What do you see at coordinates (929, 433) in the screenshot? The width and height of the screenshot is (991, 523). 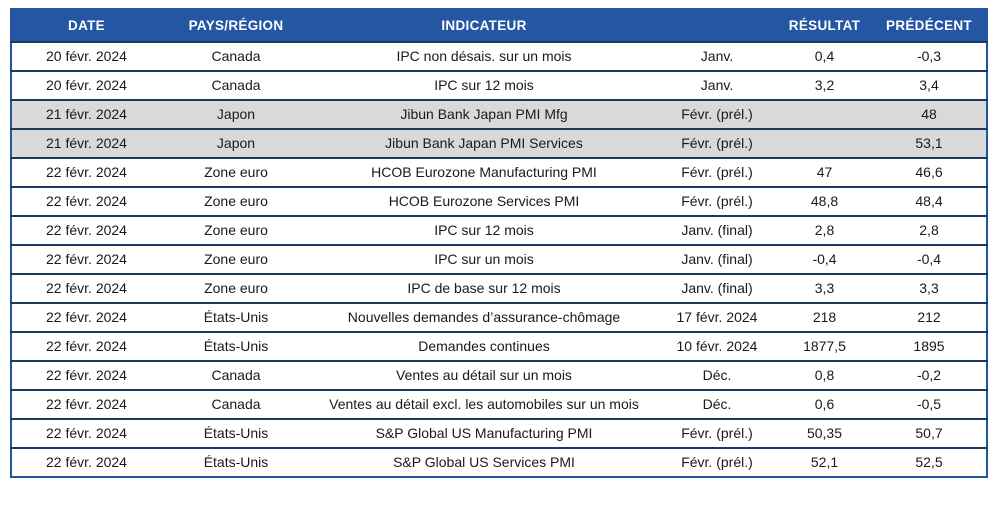 I see `cell-previous: 50,7` at bounding box center [929, 433].